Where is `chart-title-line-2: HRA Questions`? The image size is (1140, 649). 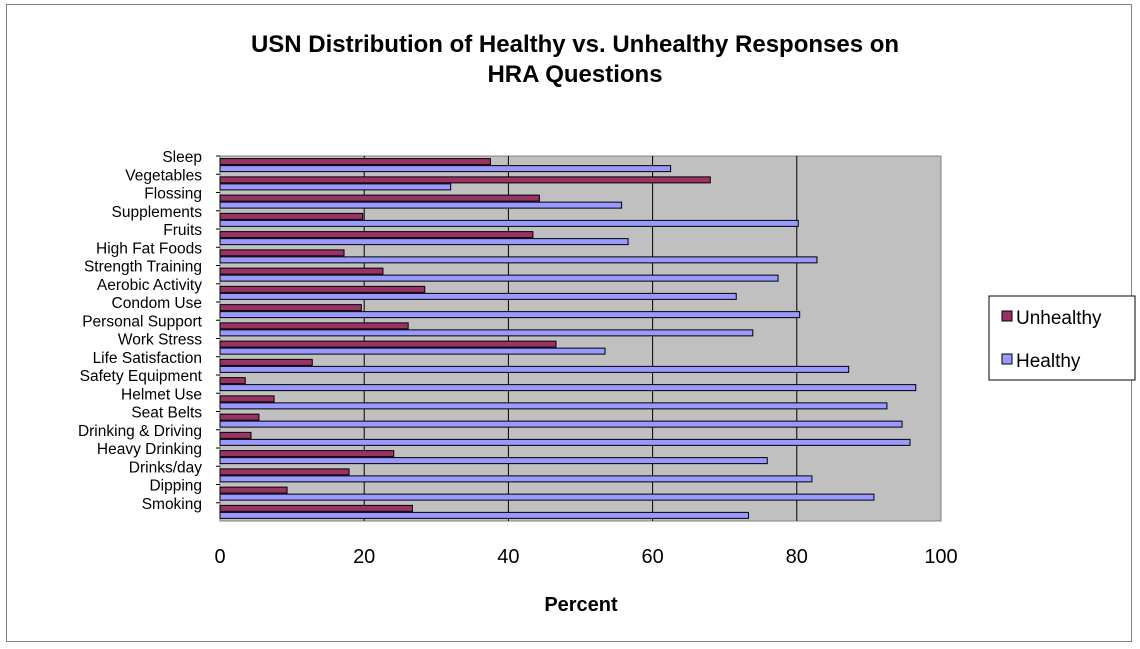
chart-title-line-2: HRA Questions is located at coordinates (574, 74).